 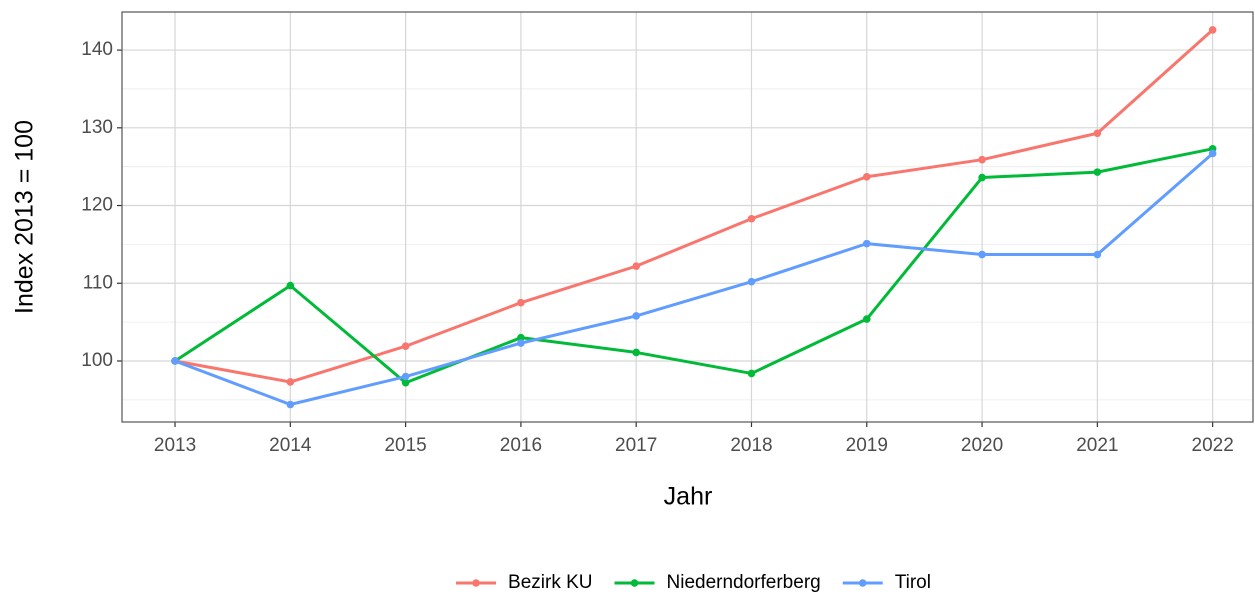 What do you see at coordinates (97, 360) in the screenshot?
I see `y-tick-label: 100` at bounding box center [97, 360].